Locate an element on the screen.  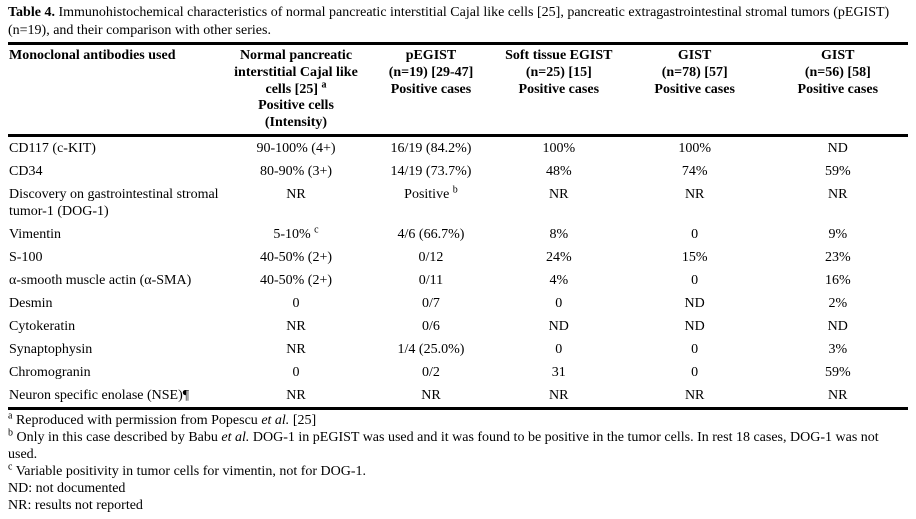
table-row: Cytokeratin NR 0/6 ND ND ND is located at coordinates (458, 326).